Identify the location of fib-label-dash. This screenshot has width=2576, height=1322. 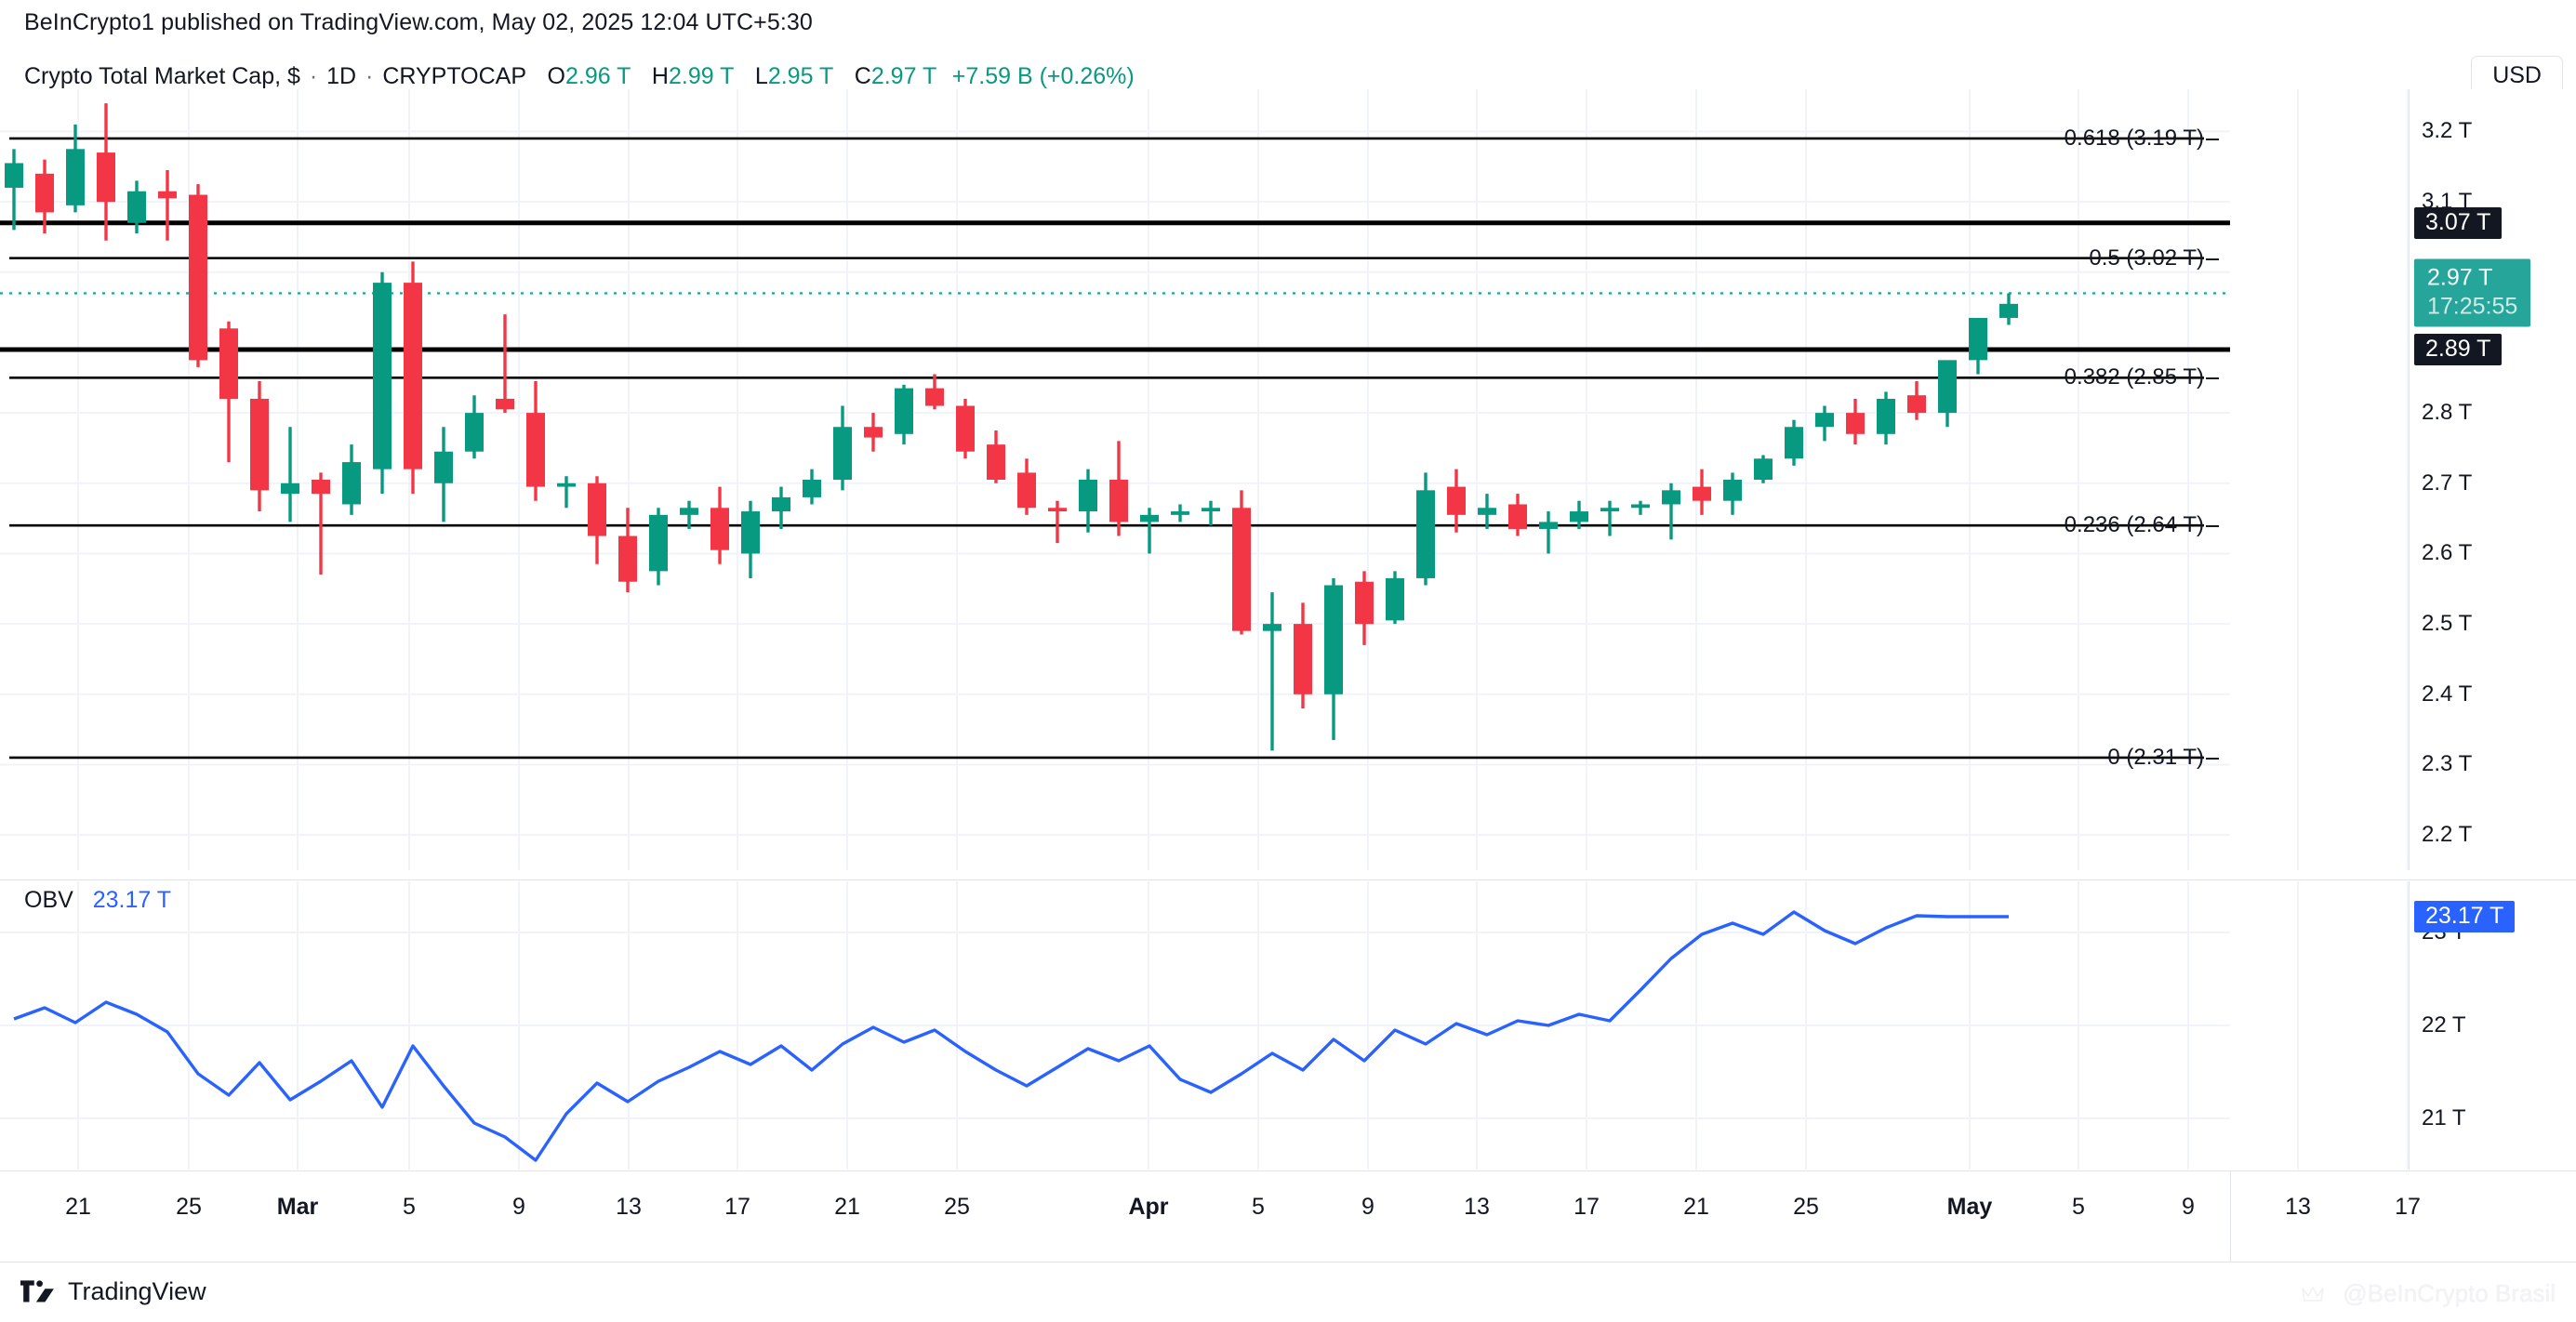
(2212, 378).